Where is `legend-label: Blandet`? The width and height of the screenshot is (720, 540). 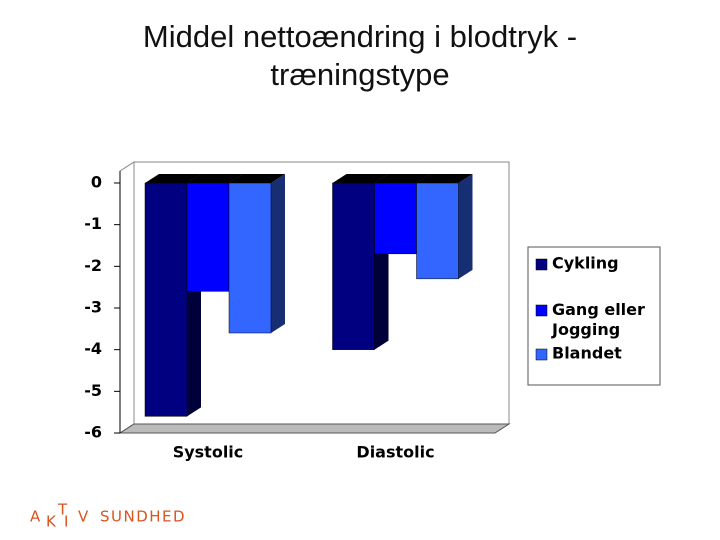 legend-label: Blandet is located at coordinates (587, 353).